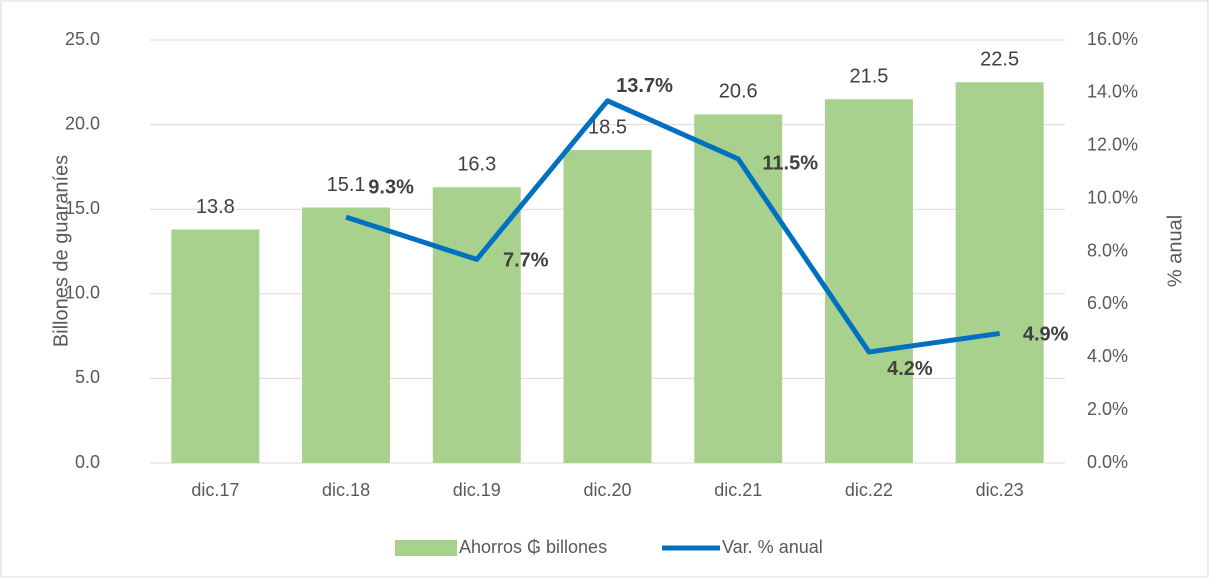  I want to click on y2-tick-label: 16.0%, so click(1112, 39).